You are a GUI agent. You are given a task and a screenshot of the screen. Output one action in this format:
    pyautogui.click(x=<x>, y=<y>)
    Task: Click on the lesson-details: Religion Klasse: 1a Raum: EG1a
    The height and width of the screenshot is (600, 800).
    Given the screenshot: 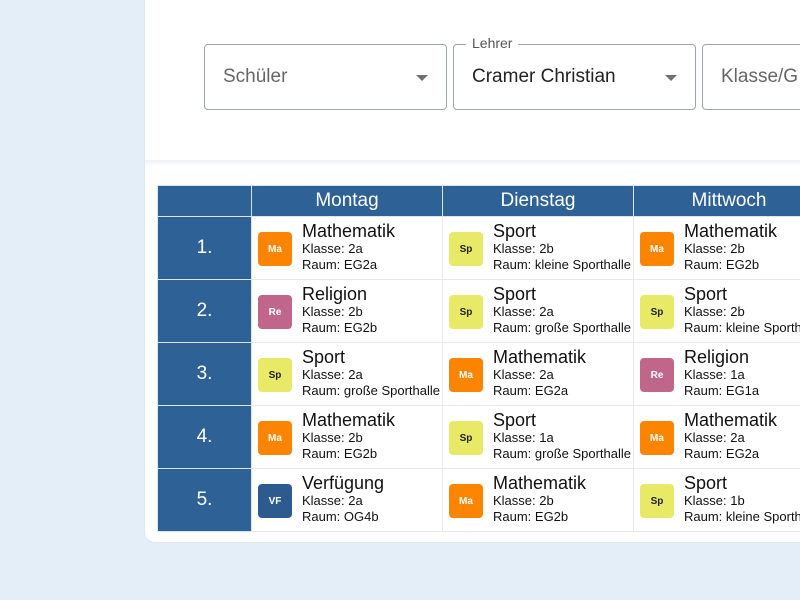 What is the action you would take?
    pyautogui.click(x=721, y=373)
    